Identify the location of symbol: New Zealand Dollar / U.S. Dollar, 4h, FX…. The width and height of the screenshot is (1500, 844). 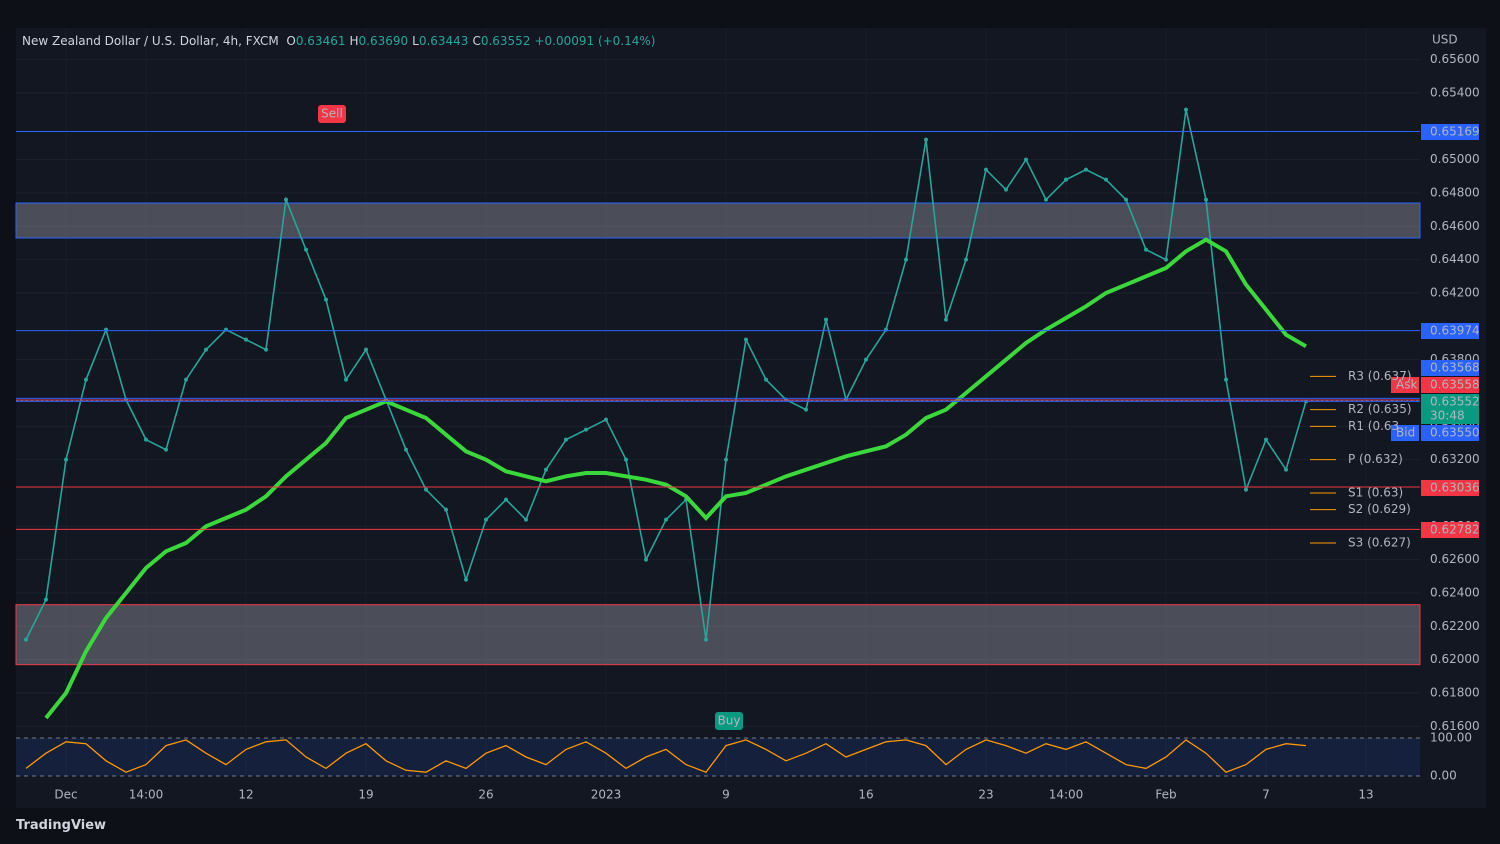
(150, 41).